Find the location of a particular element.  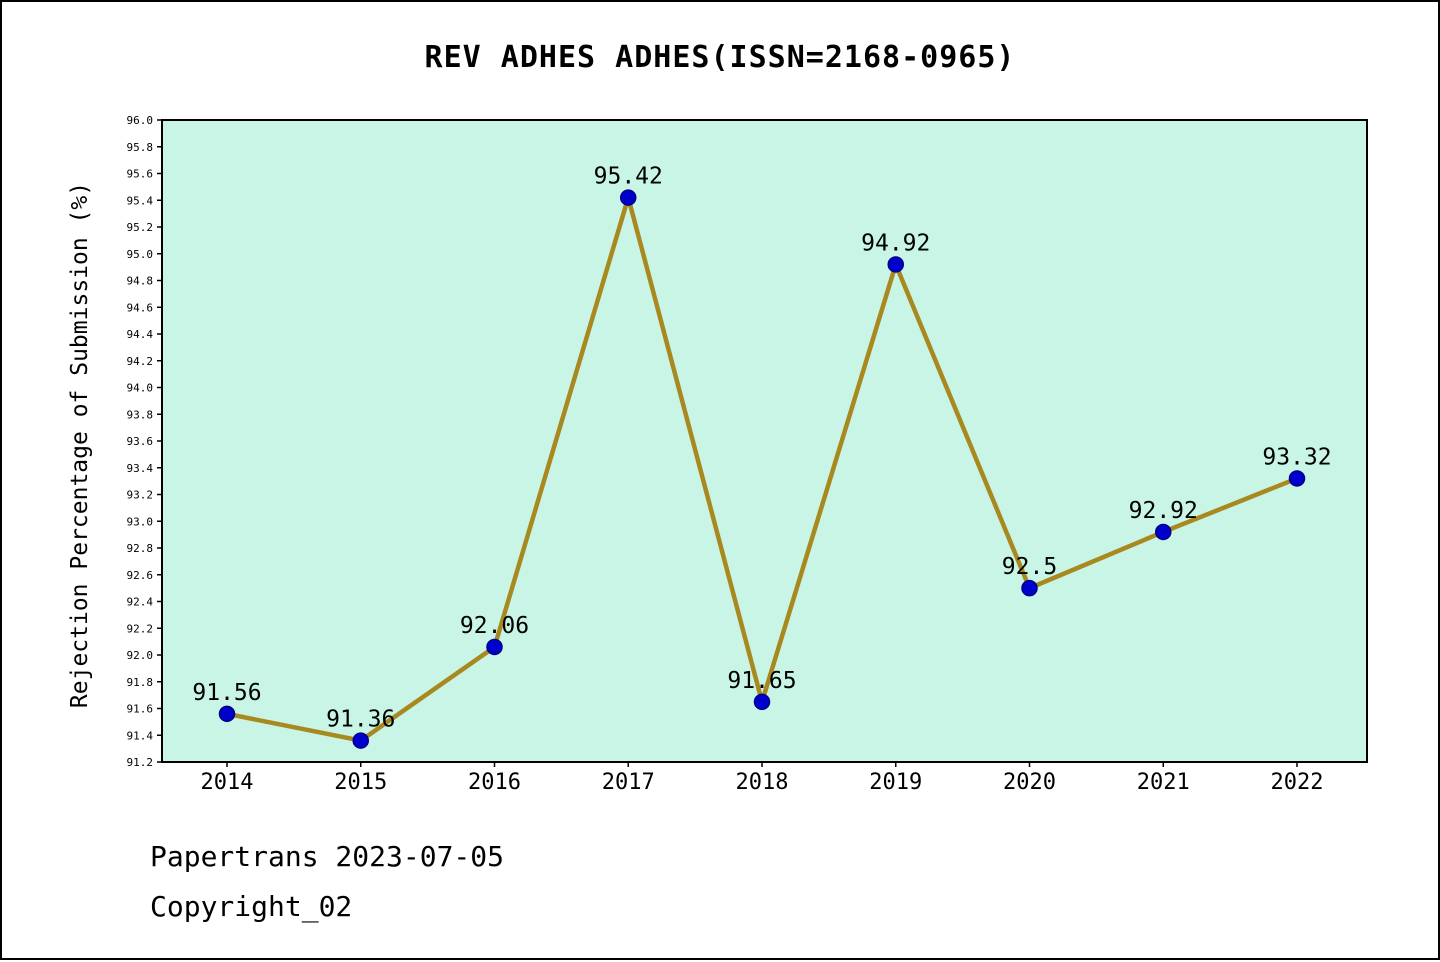

x-tick-label: 2017 is located at coordinates (628, 782).